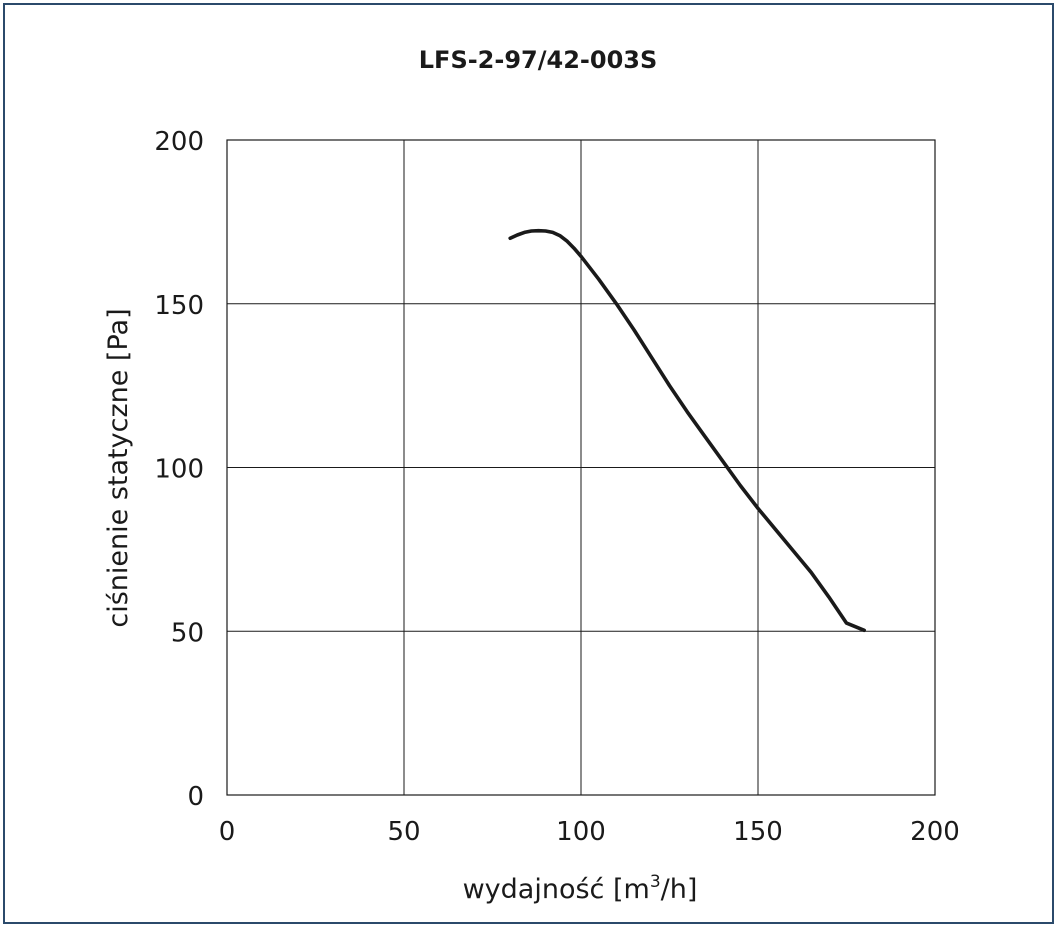 The width and height of the screenshot is (1060, 930). I want to click on x-axis-label-suffix: /h], so click(679, 889).